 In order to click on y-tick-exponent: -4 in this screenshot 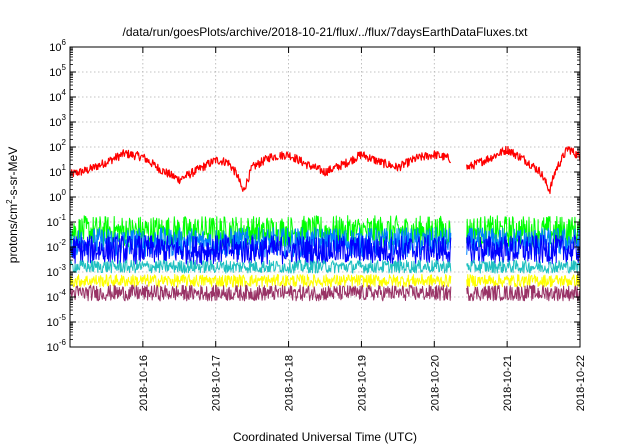, I will do `click(63, 292)`.